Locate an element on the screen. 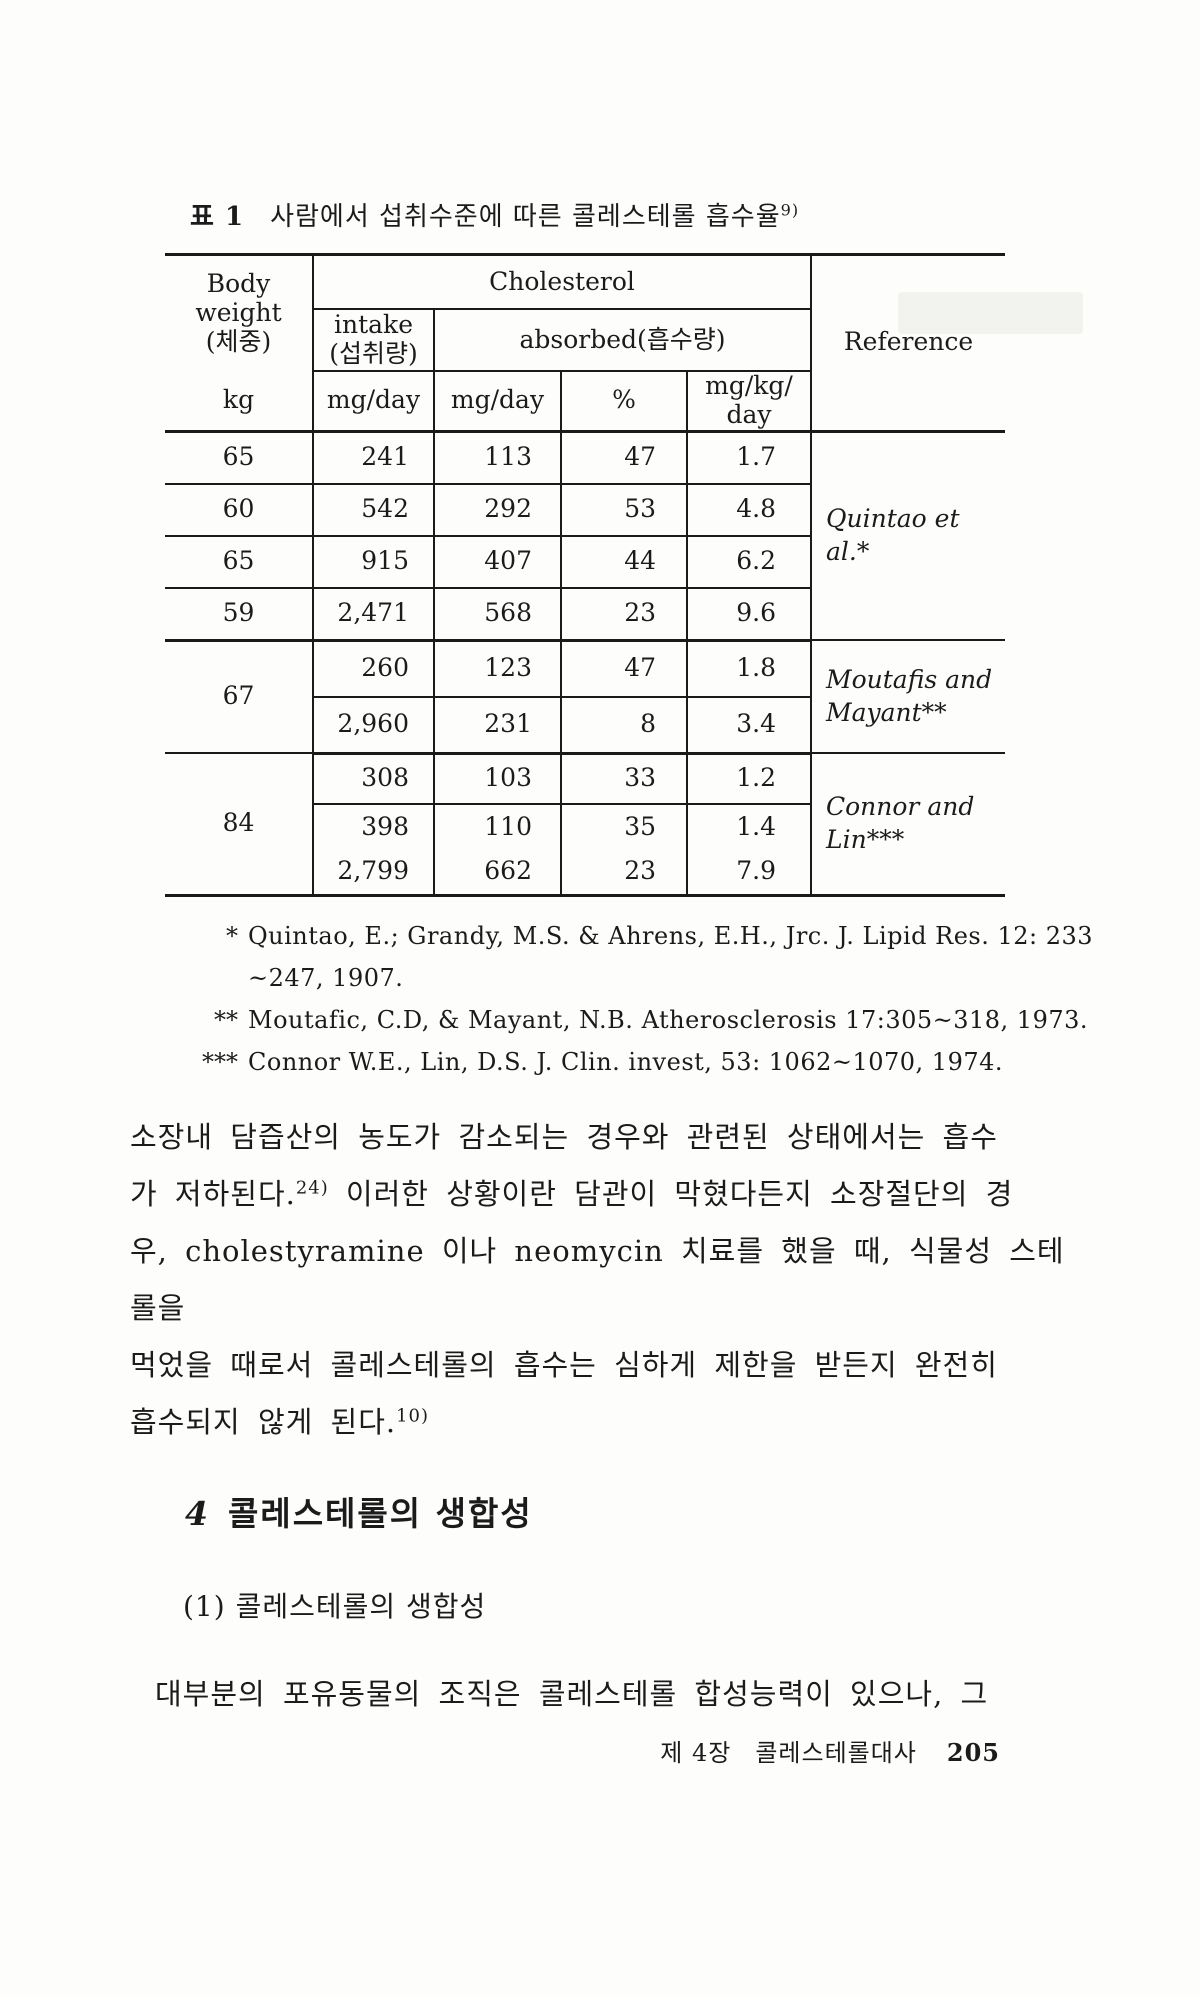  header-cholesterol: Cholesterol is located at coordinates (562, 282).